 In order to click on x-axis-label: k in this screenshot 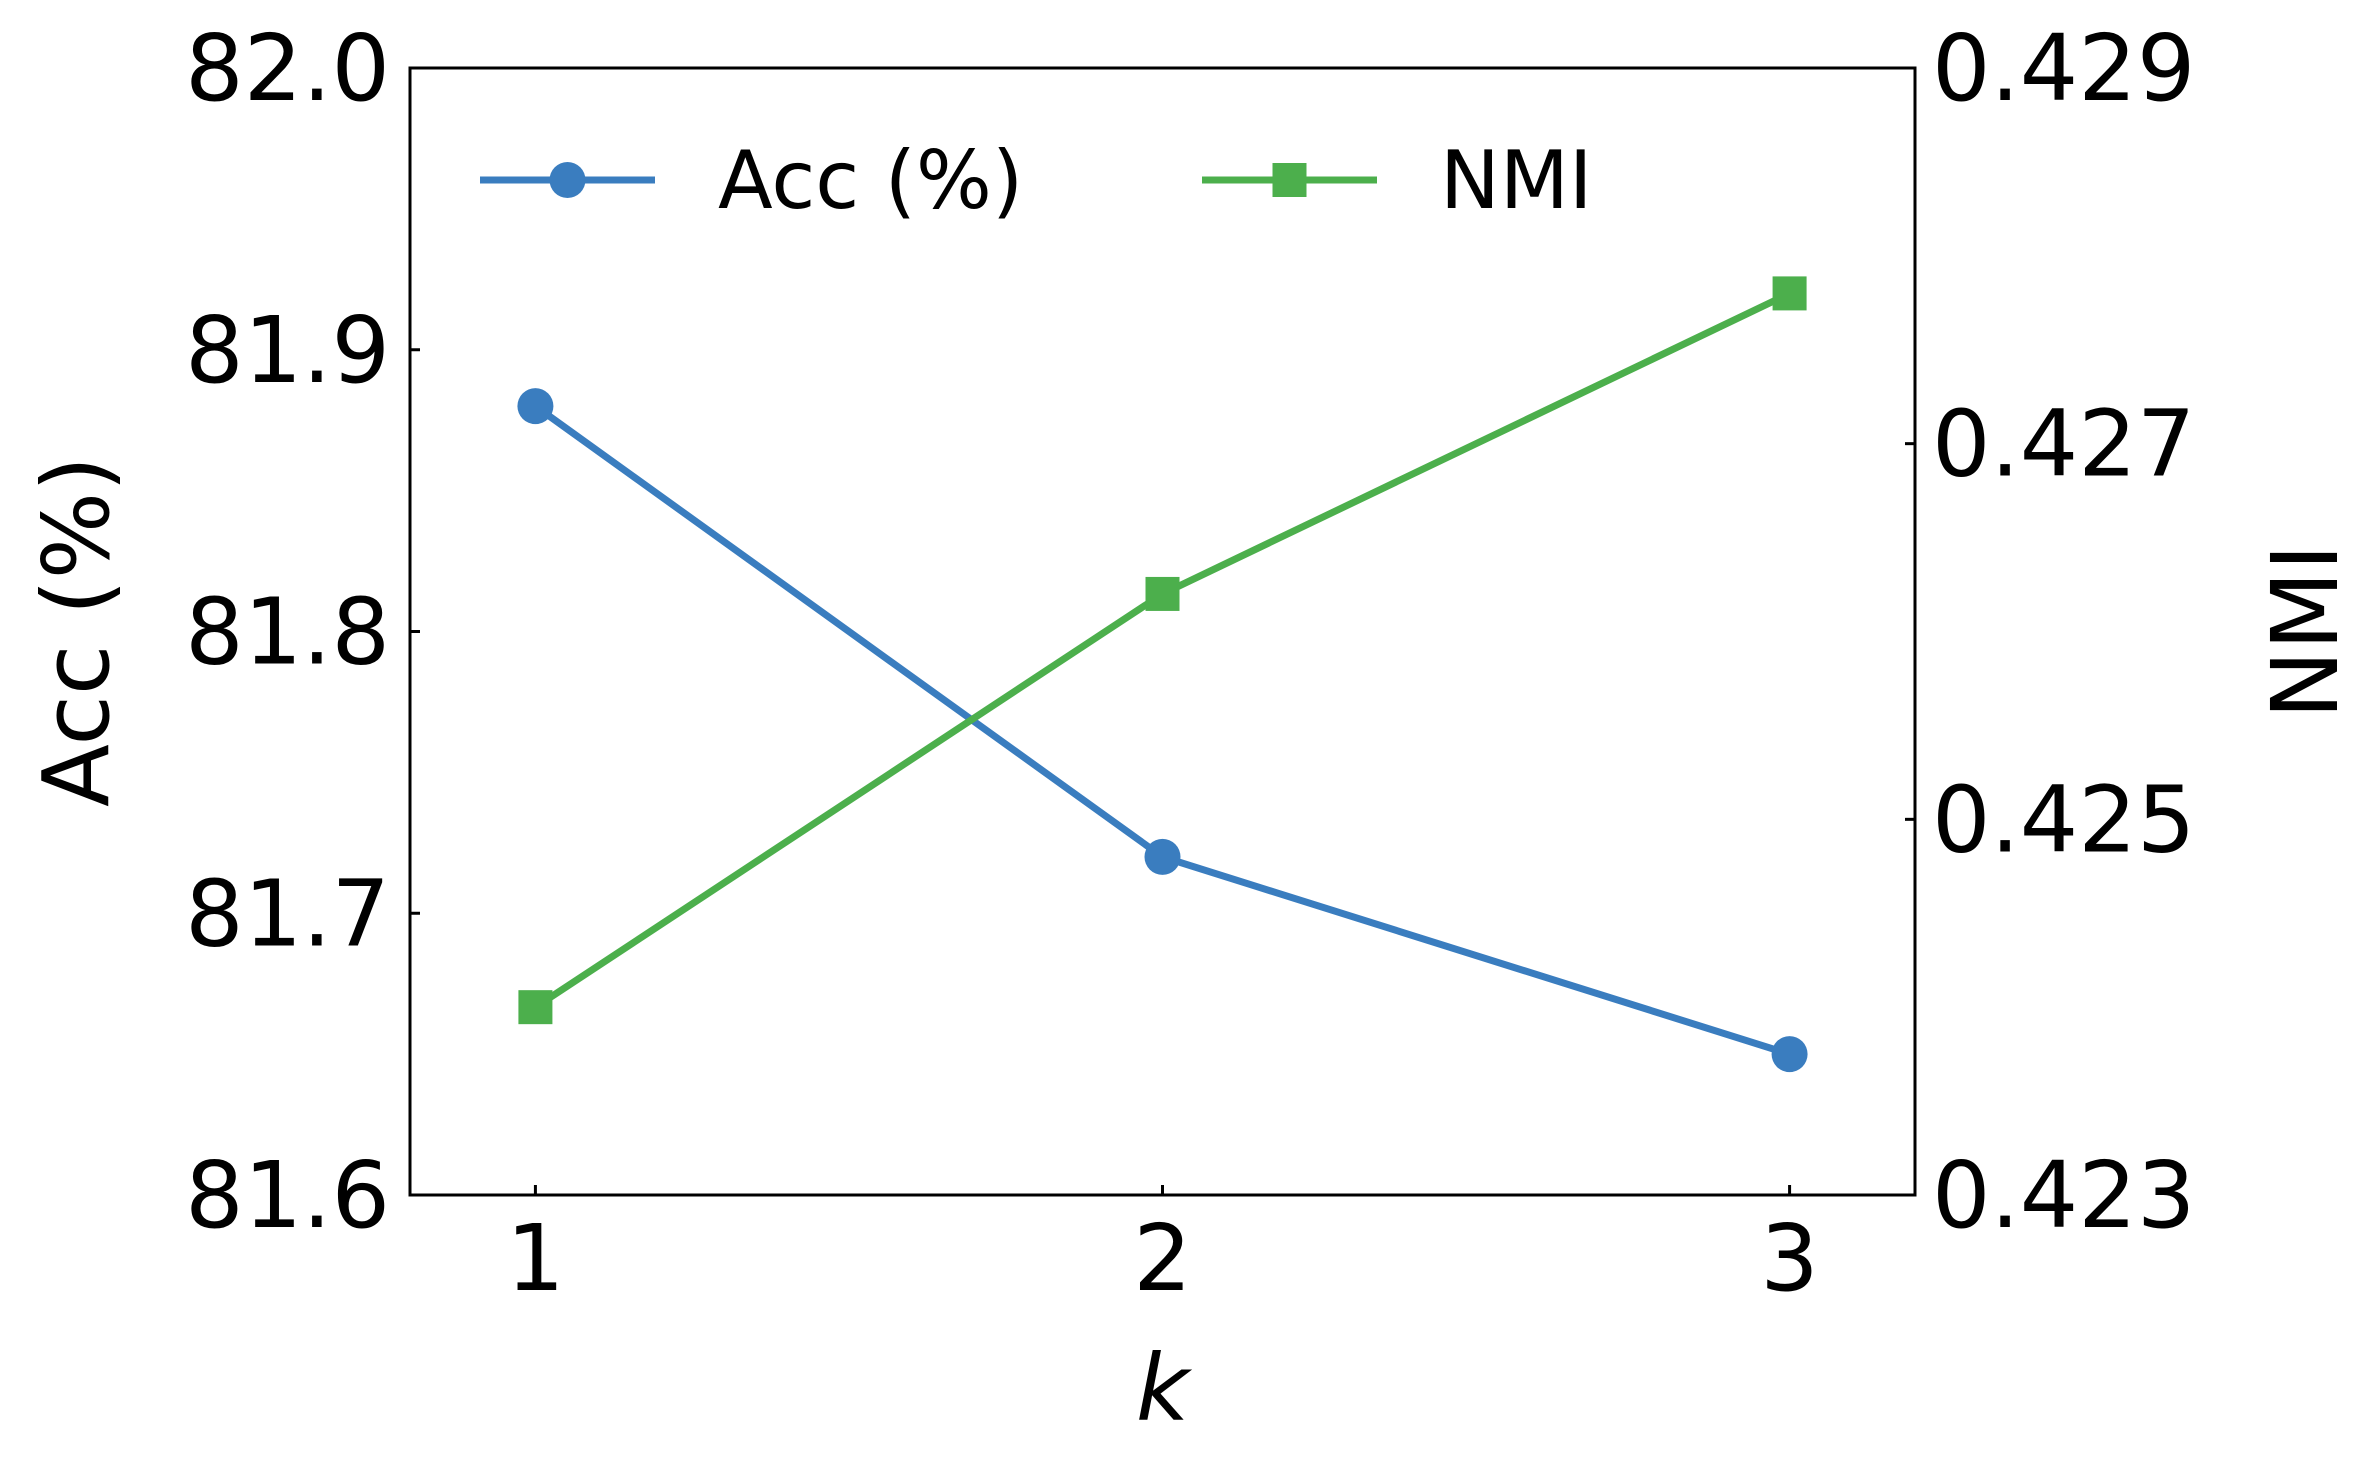, I will do `click(1164, 1388)`.